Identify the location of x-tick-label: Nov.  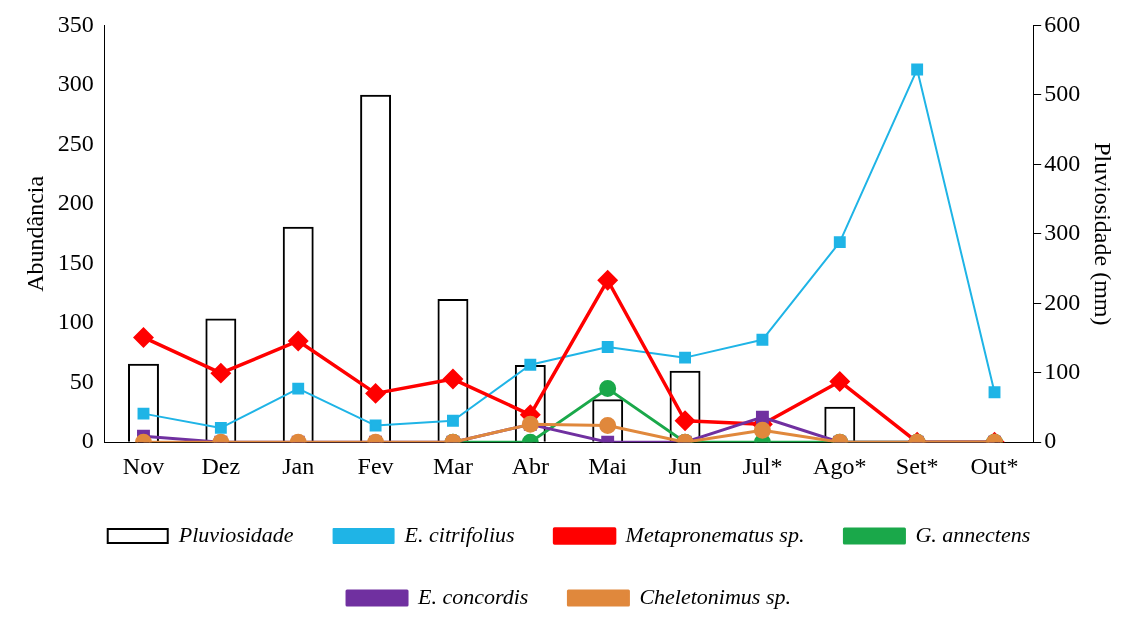
(143, 465).